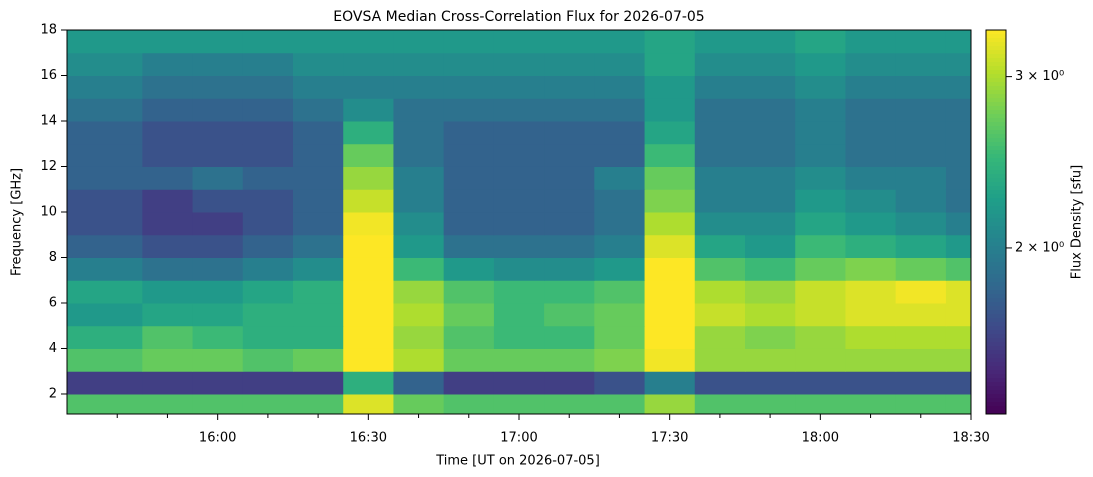 This screenshot has width=1093, height=477. Describe the element at coordinates (1077, 222) in the screenshot. I see `colorbar-label: Flux Density [sfu]` at that location.